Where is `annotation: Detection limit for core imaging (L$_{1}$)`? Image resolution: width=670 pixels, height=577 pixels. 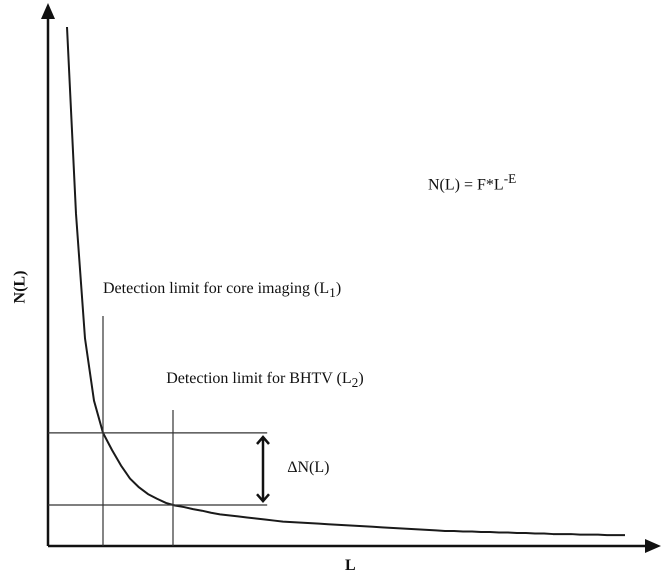
annotation: Detection limit for core imaging (L$_{1}$) is located at coordinates (222, 290).